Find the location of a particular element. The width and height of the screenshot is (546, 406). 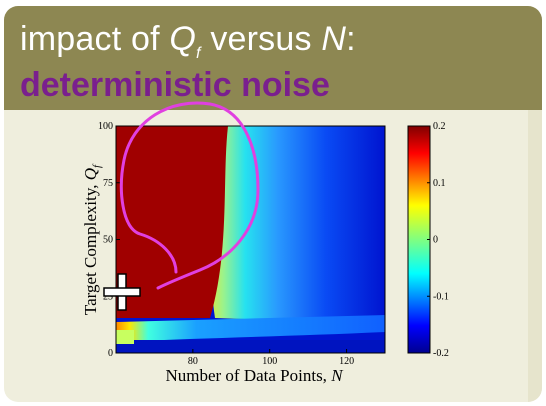

x-axis-label-text: Number of Data Points, is located at coordinates (248, 375).